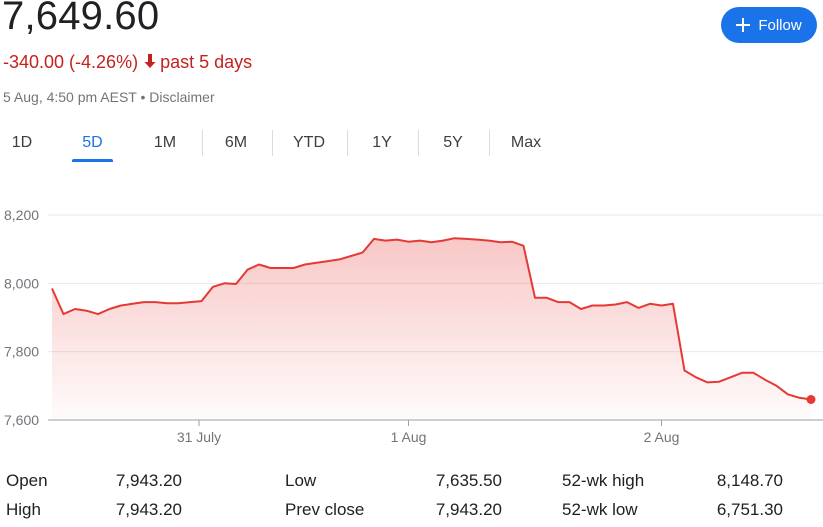 This screenshot has width=823, height=527. Describe the element at coordinates (453, 142) in the screenshot. I see `tab-5y: 5Y` at that location.